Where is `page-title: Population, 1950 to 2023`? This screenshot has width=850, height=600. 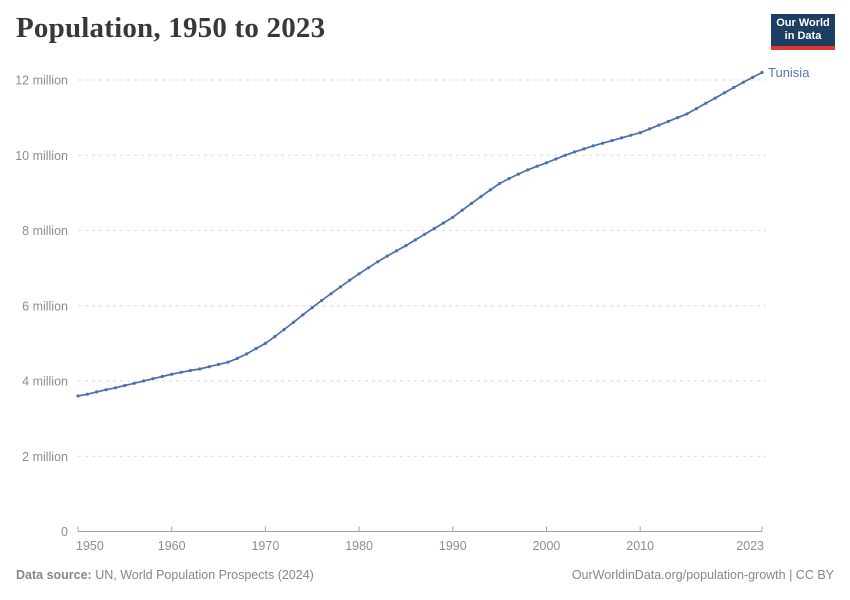 page-title: Population, 1950 to 2023 is located at coordinates (171, 28).